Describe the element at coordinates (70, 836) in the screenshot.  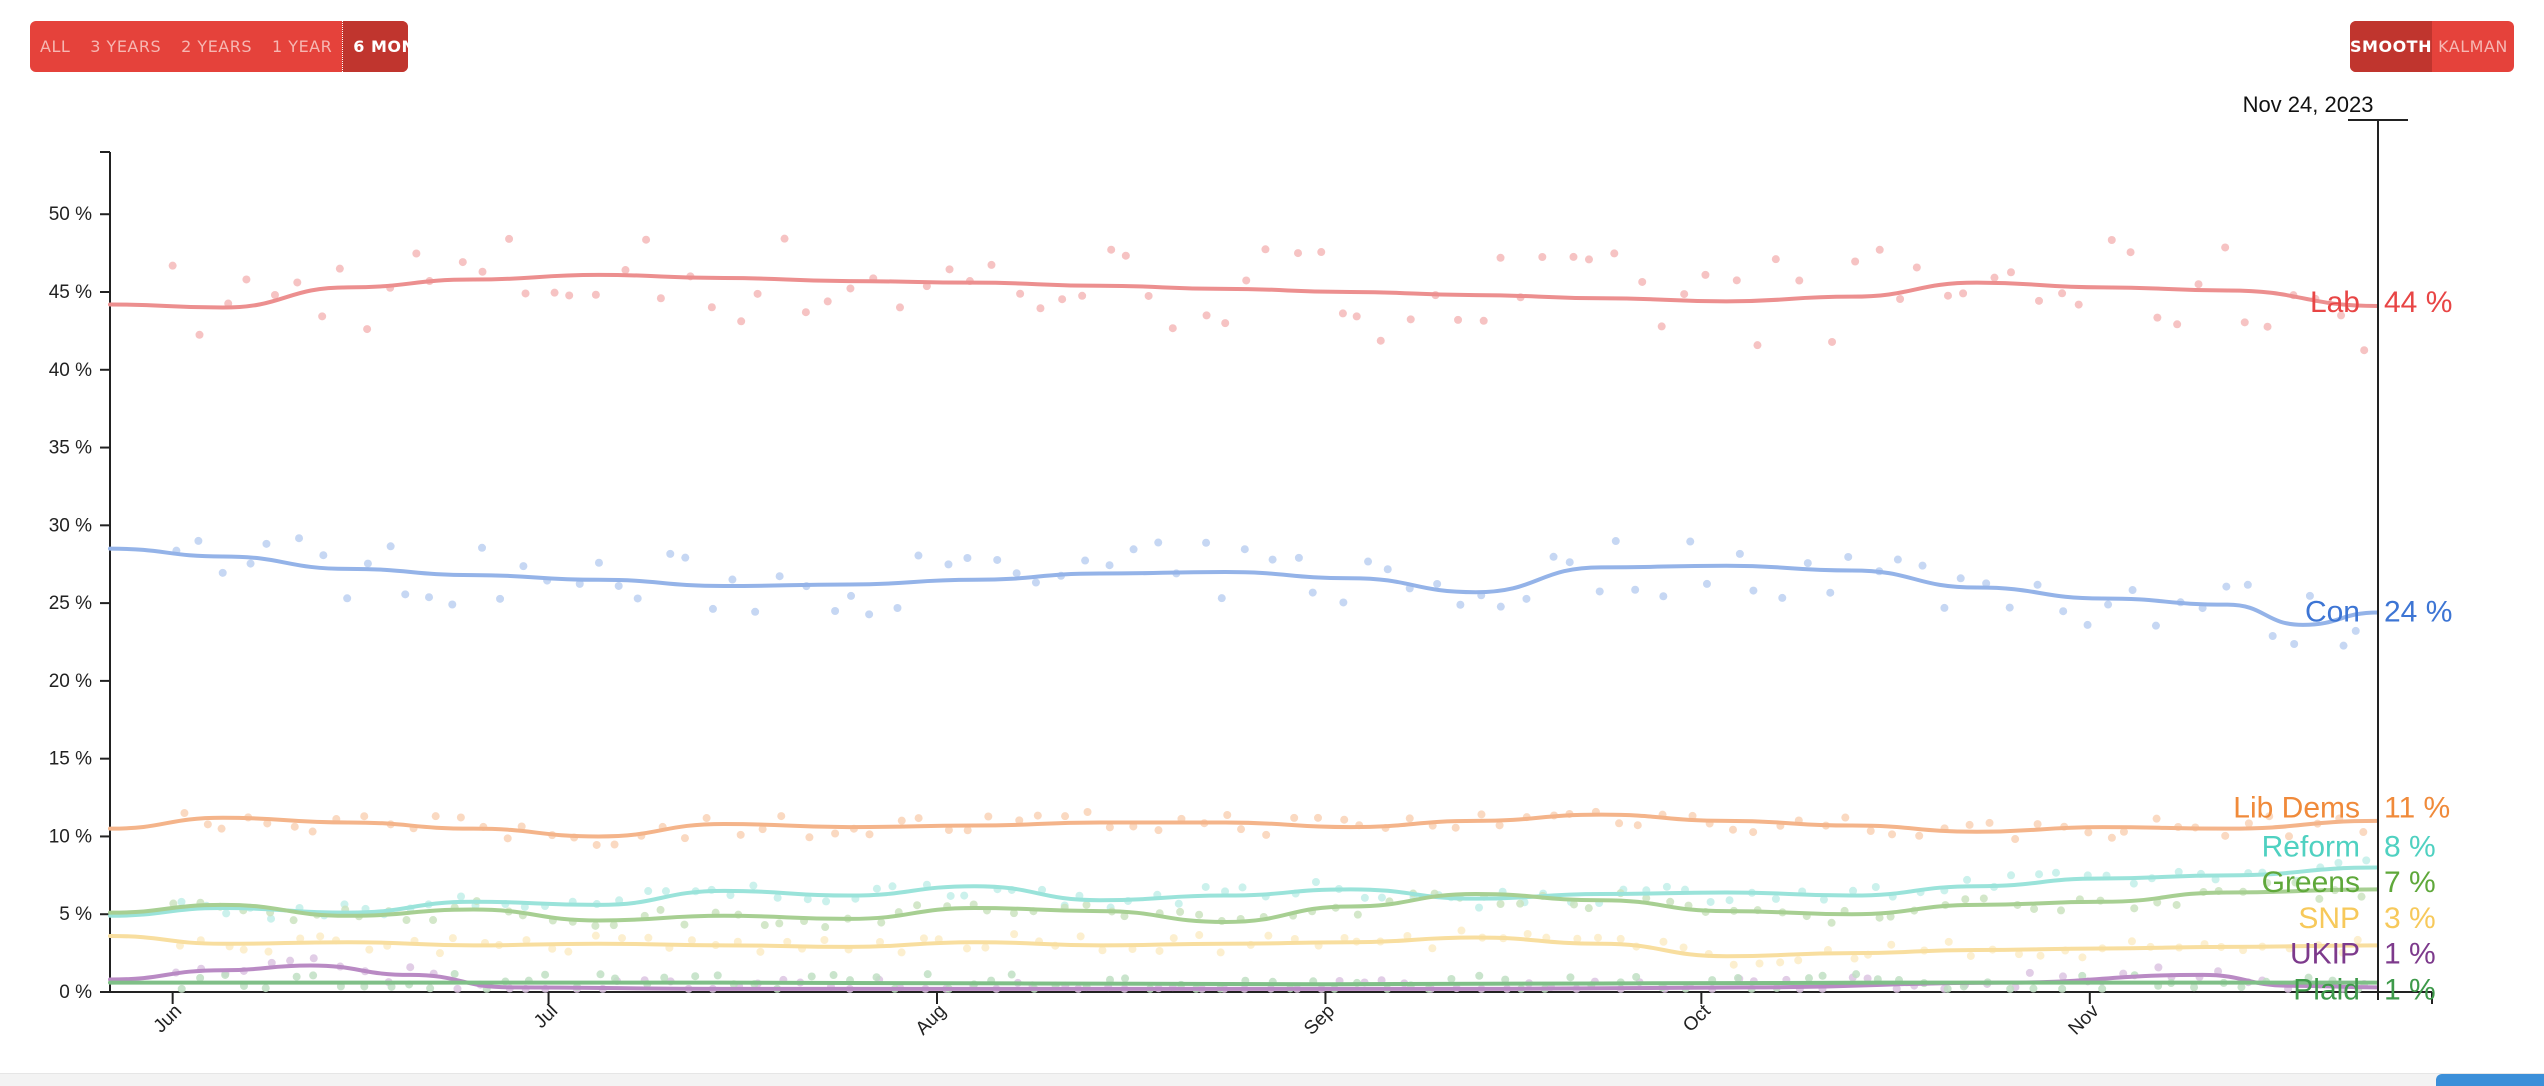
I see `y-tick-label: 10 %` at that location.